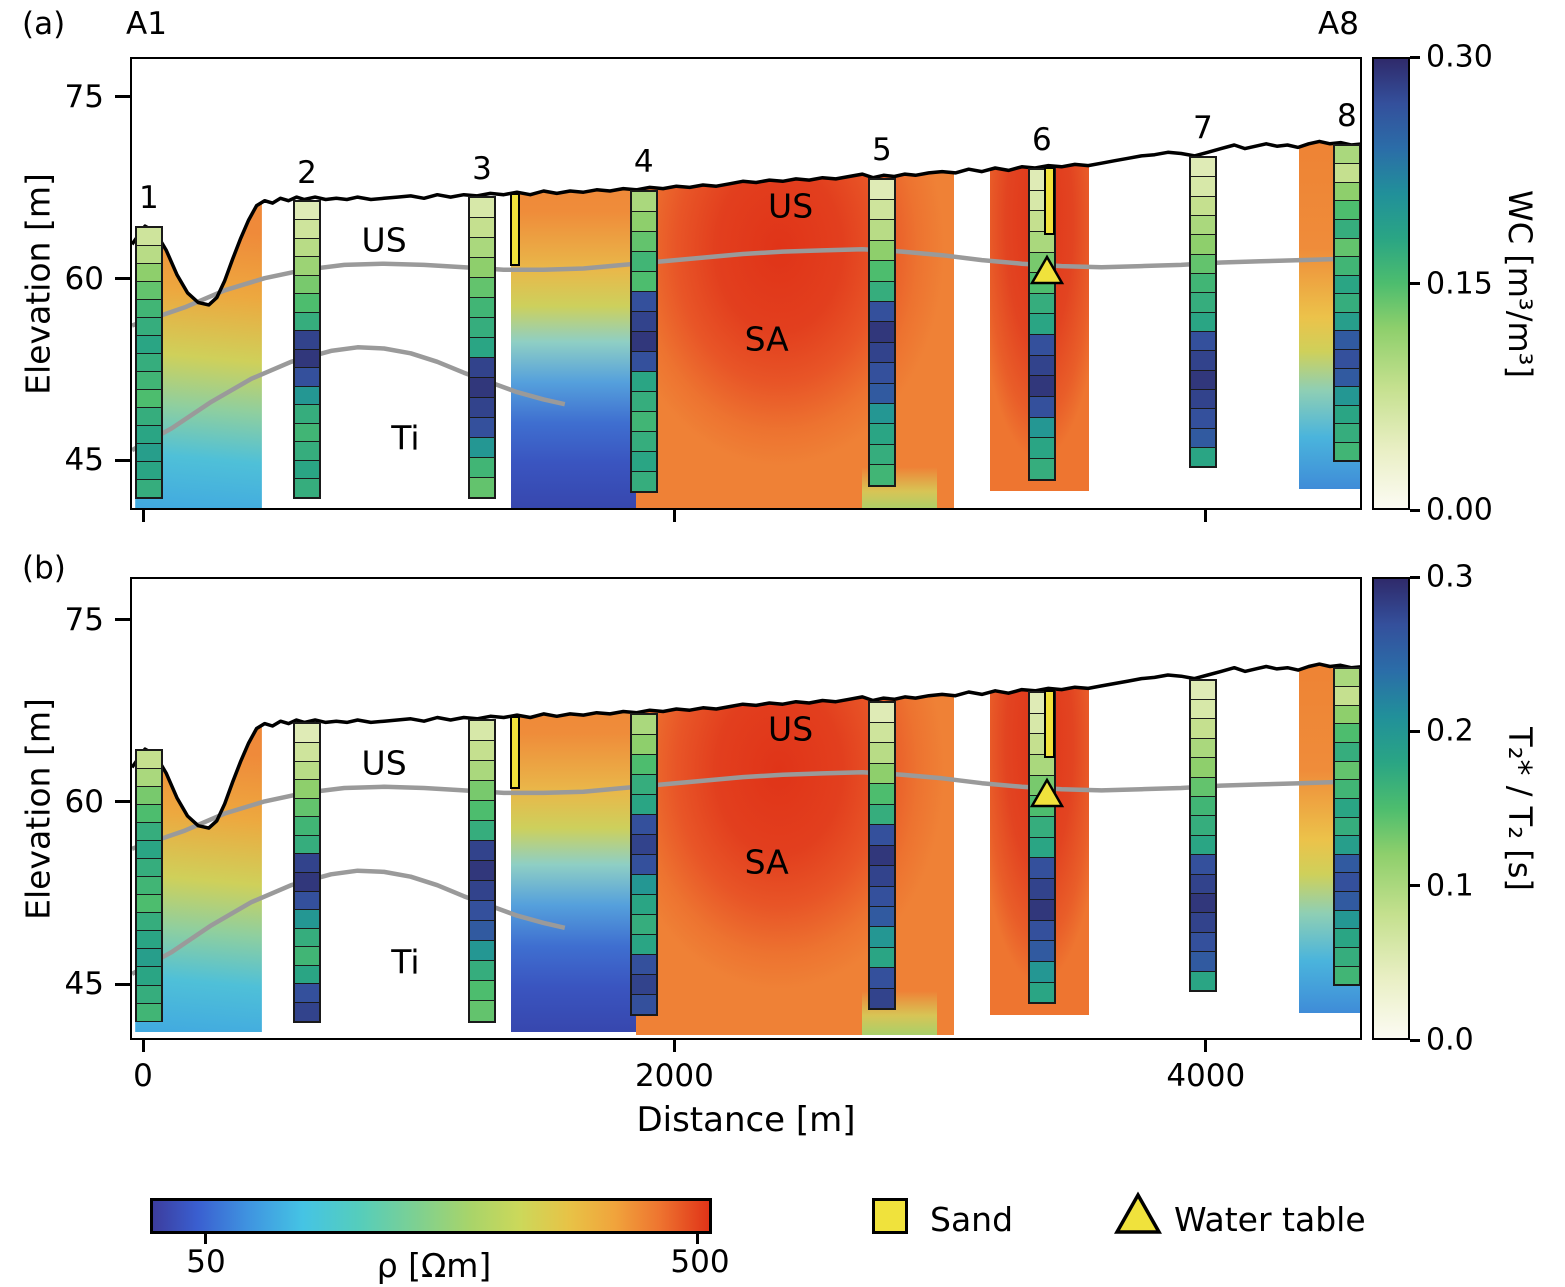 This screenshot has width=1565, height=1287. Describe the element at coordinates (674, 1076) in the screenshot. I see `x-tick-label: 2000` at that location.